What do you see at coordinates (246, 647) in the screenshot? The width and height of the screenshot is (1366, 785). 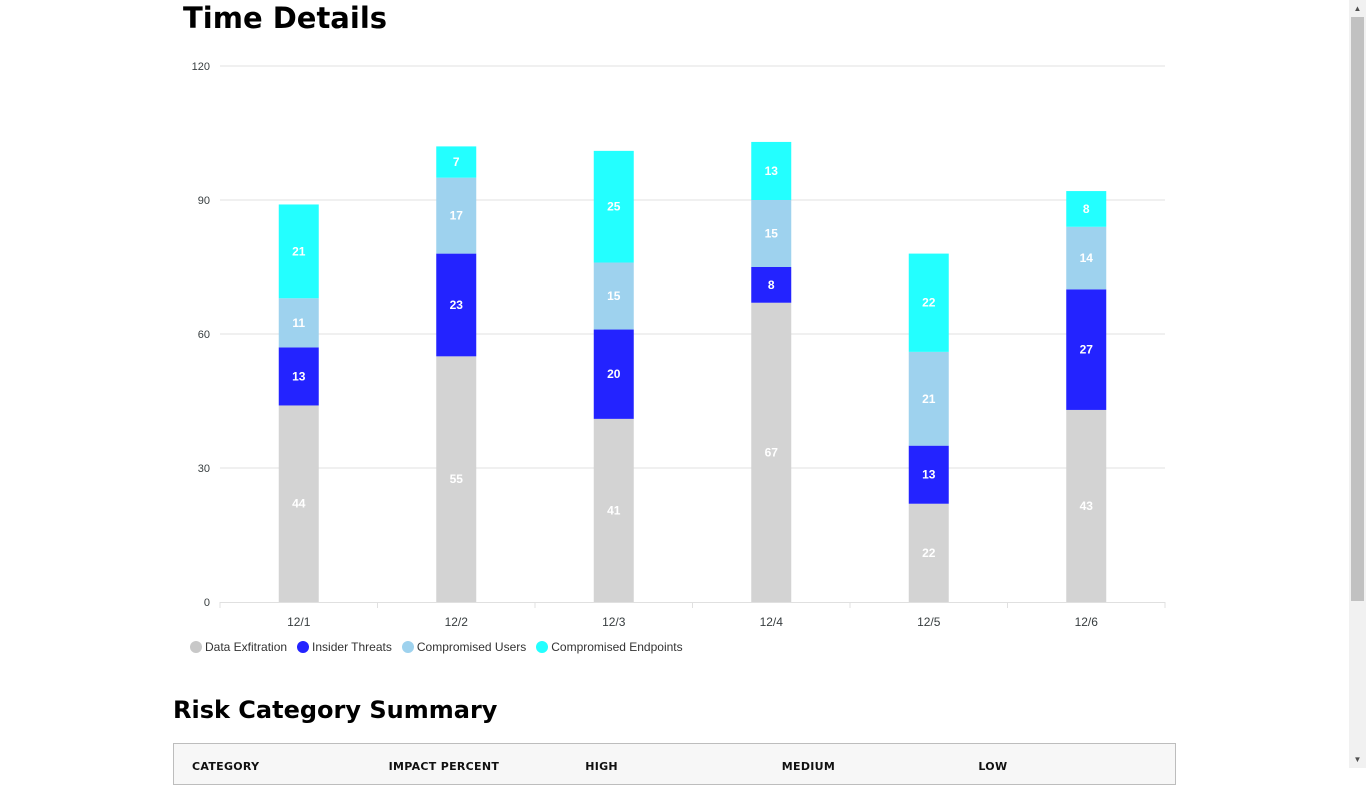 I see `legend-label: Data Exfitration` at bounding box center [246, 647].